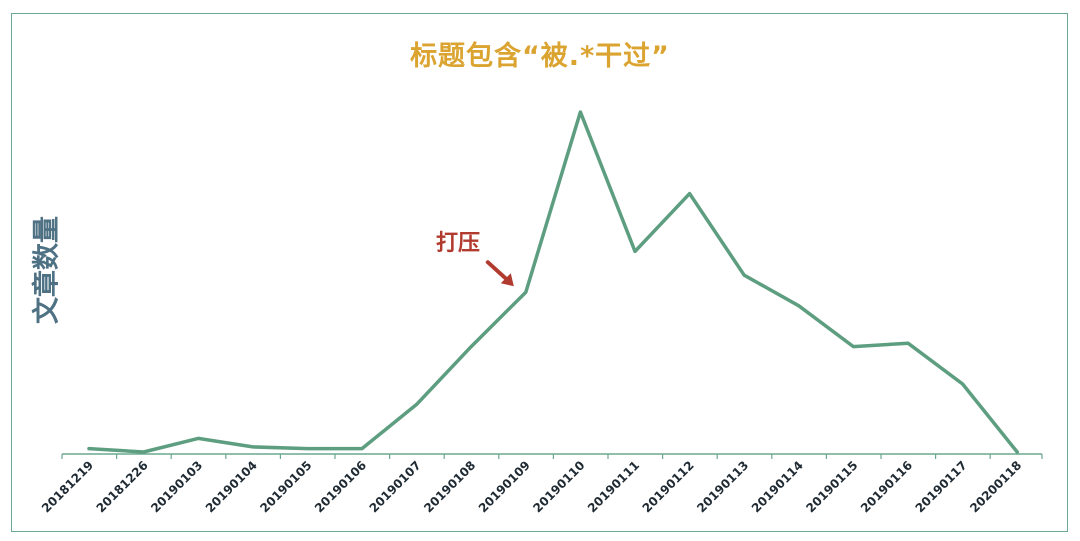 The height and width of the screenshot is (541, 1080). I want to click on annotation-arrowhead, so click(507, 280).